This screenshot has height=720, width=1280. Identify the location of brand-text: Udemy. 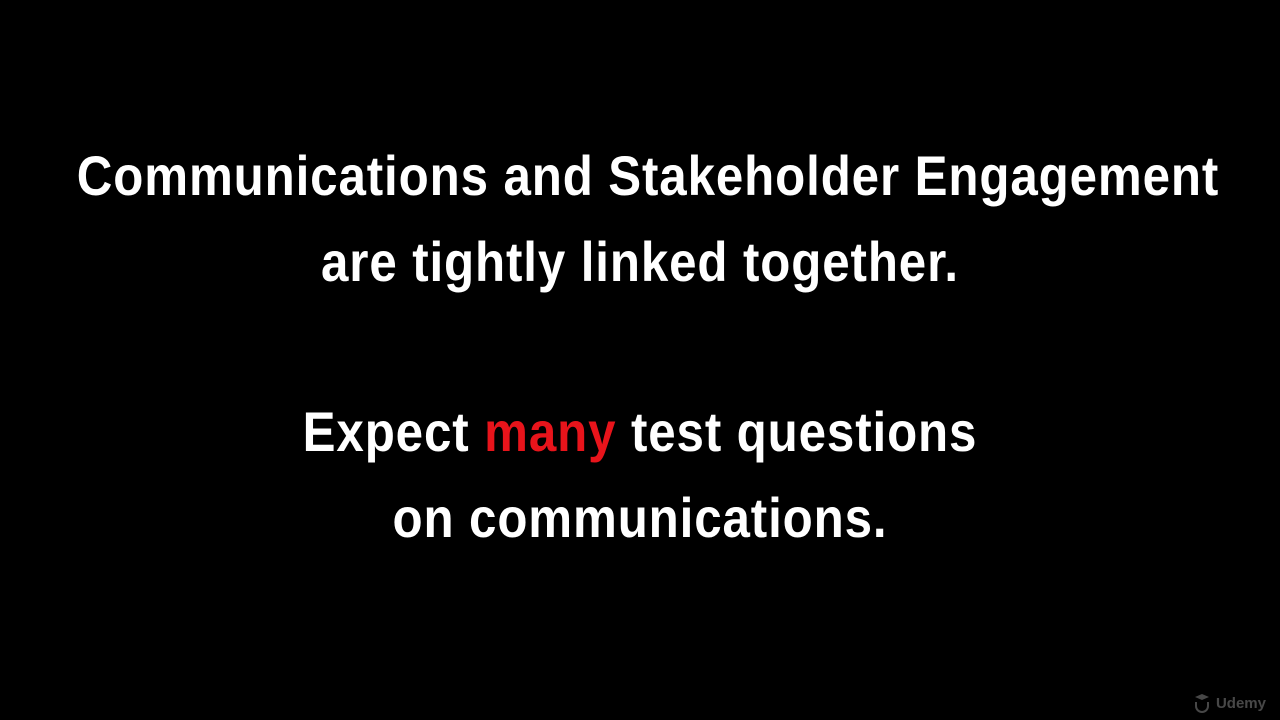
(1240, 703).